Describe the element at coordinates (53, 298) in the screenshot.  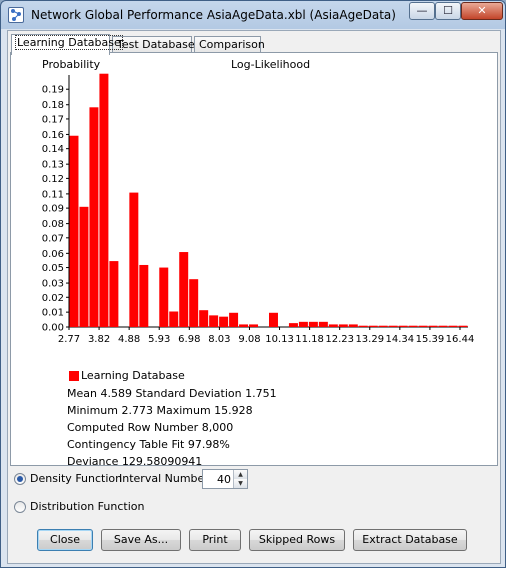
I see `y-tick-label: 0.02` at that location.